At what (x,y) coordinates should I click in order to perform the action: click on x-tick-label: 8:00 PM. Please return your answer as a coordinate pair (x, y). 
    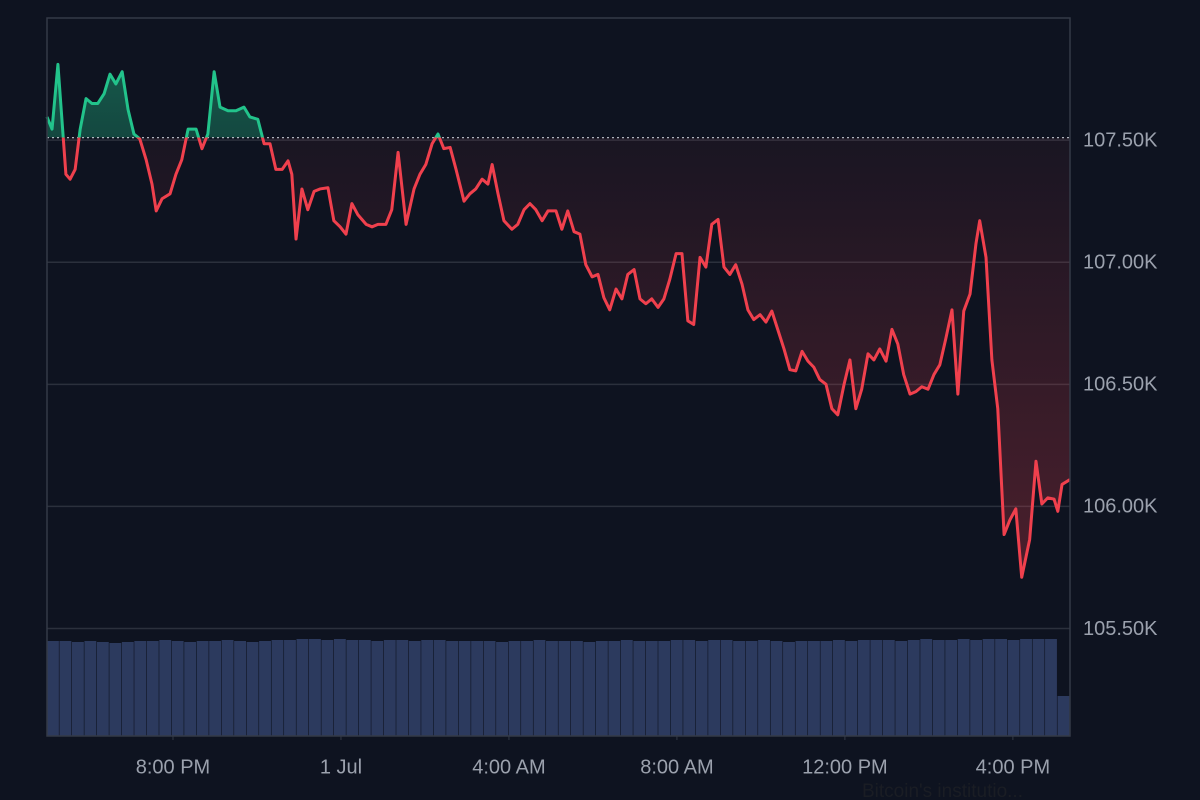
    Looking at the image, I should click on (173, 767).